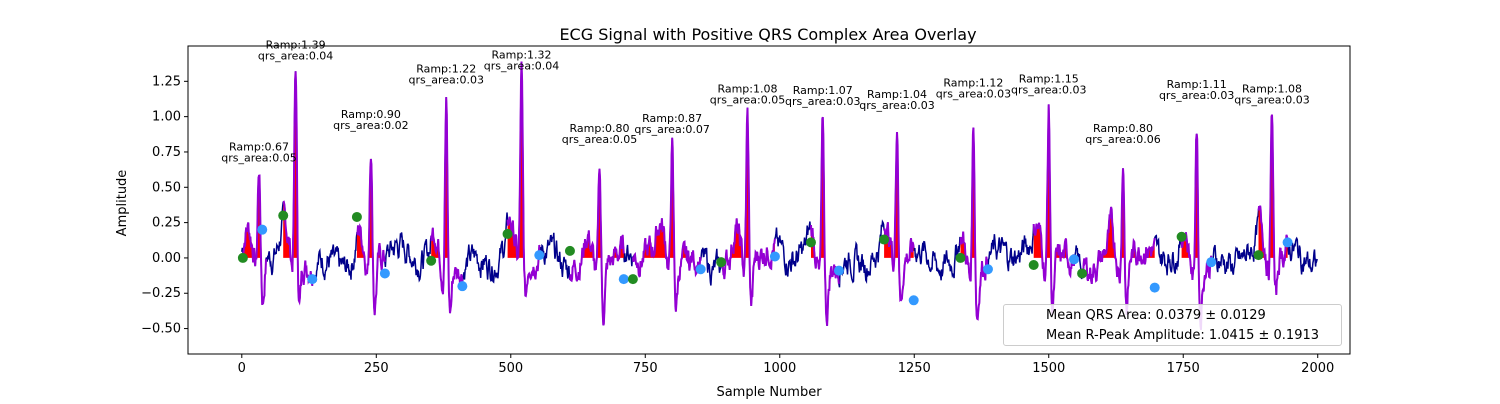 The image size is (1500, 404). Describe the element at coordinates (645, 368) in the screenshot. I see `x-tick-label: 750` at that location.